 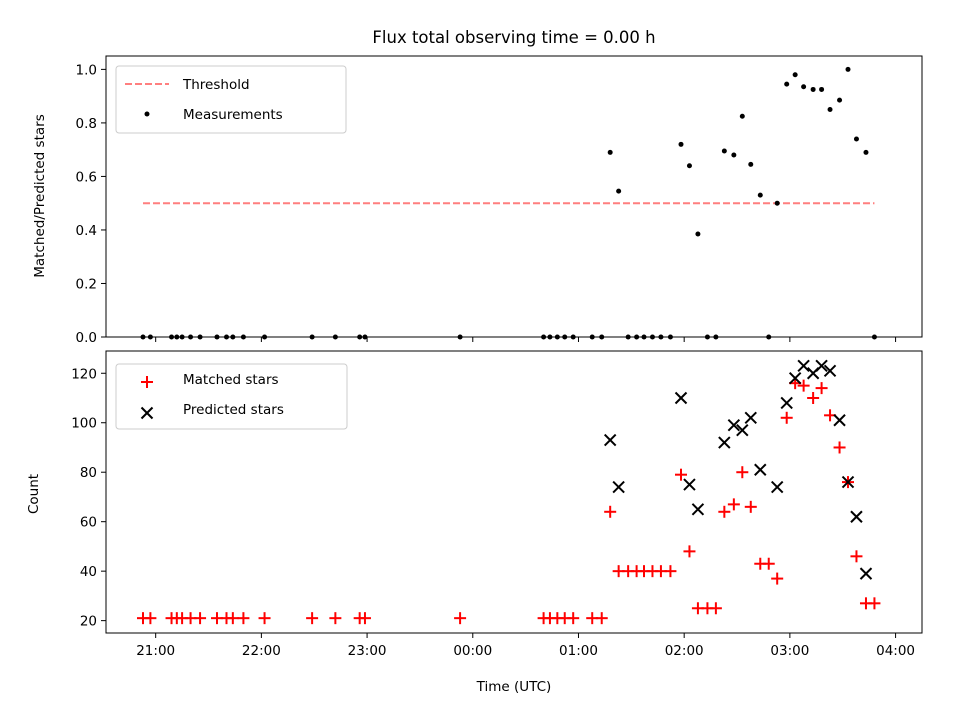 What do you see at coordinates (231, 380) in the screenshot?
I see `legend-matched-label: Matched stars` at bounding box center [231, 380].